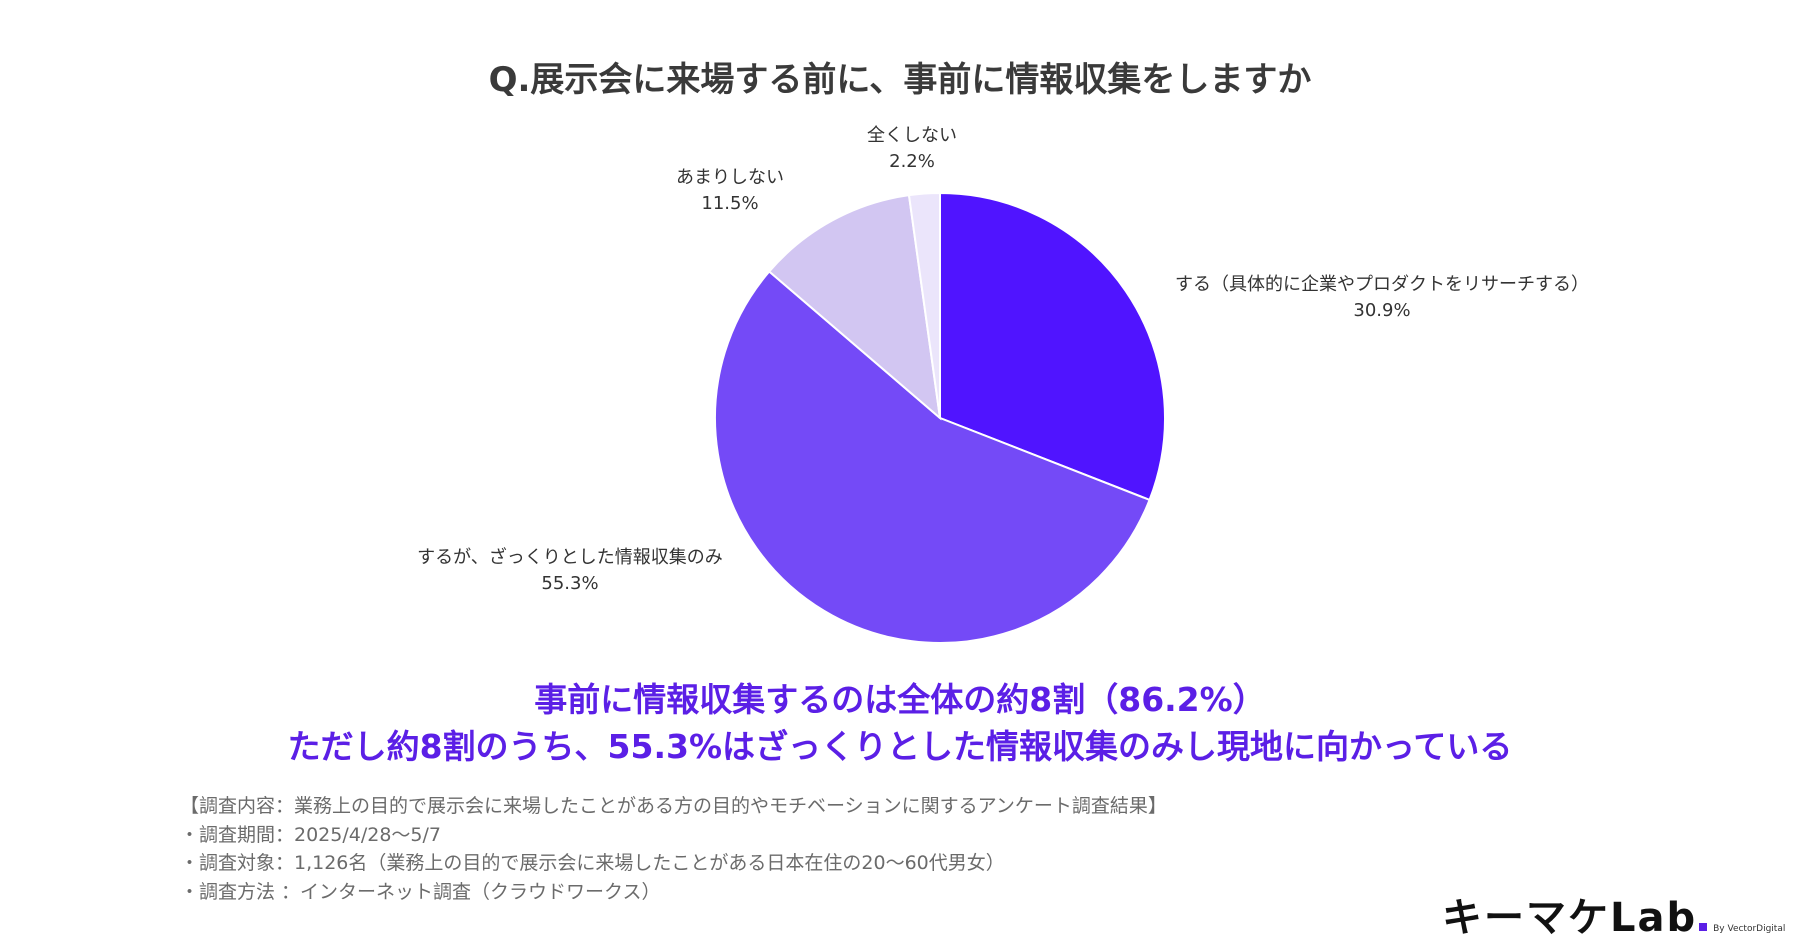 This screenshot has width=1800, height=945. What do you see at coordinates (912, 161) in the screenshot?
I see `slice-value-label: 2.2%` at bounding box center [912, 161].